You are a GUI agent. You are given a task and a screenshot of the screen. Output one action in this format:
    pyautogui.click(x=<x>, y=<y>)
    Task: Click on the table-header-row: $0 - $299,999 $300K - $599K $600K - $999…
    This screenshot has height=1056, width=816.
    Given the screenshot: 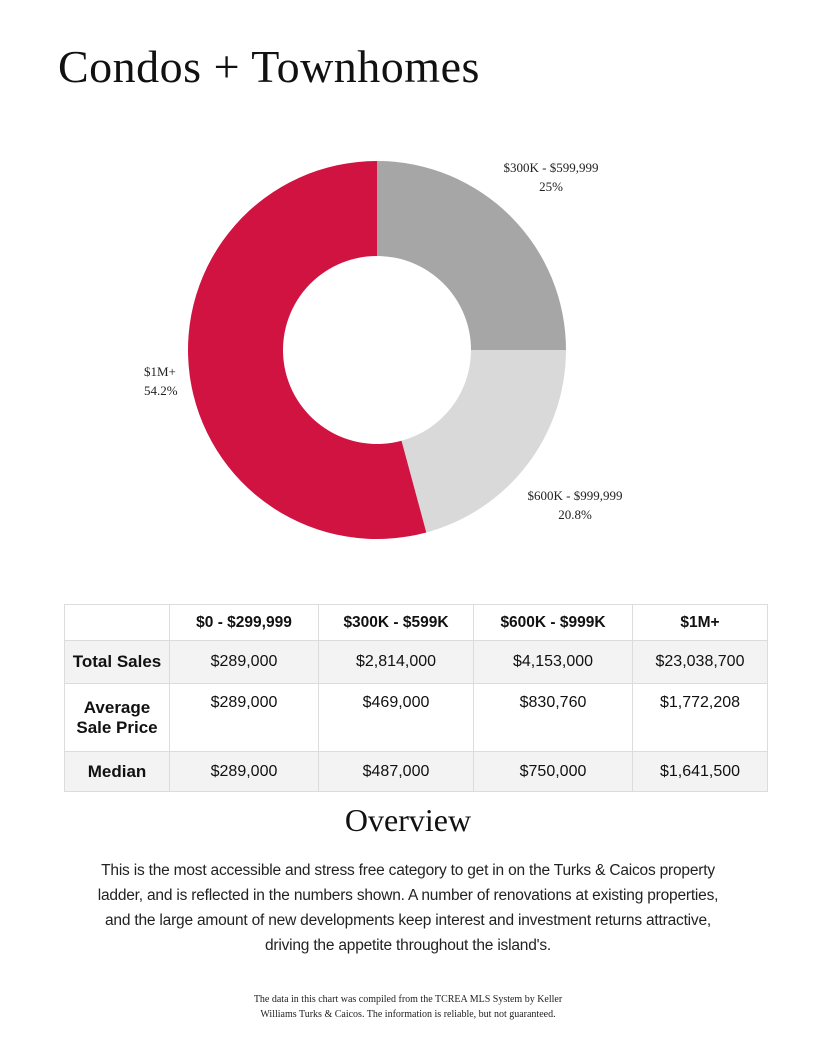 What is the action you would take?
    pyautogui.click(x=416, y=622)
    